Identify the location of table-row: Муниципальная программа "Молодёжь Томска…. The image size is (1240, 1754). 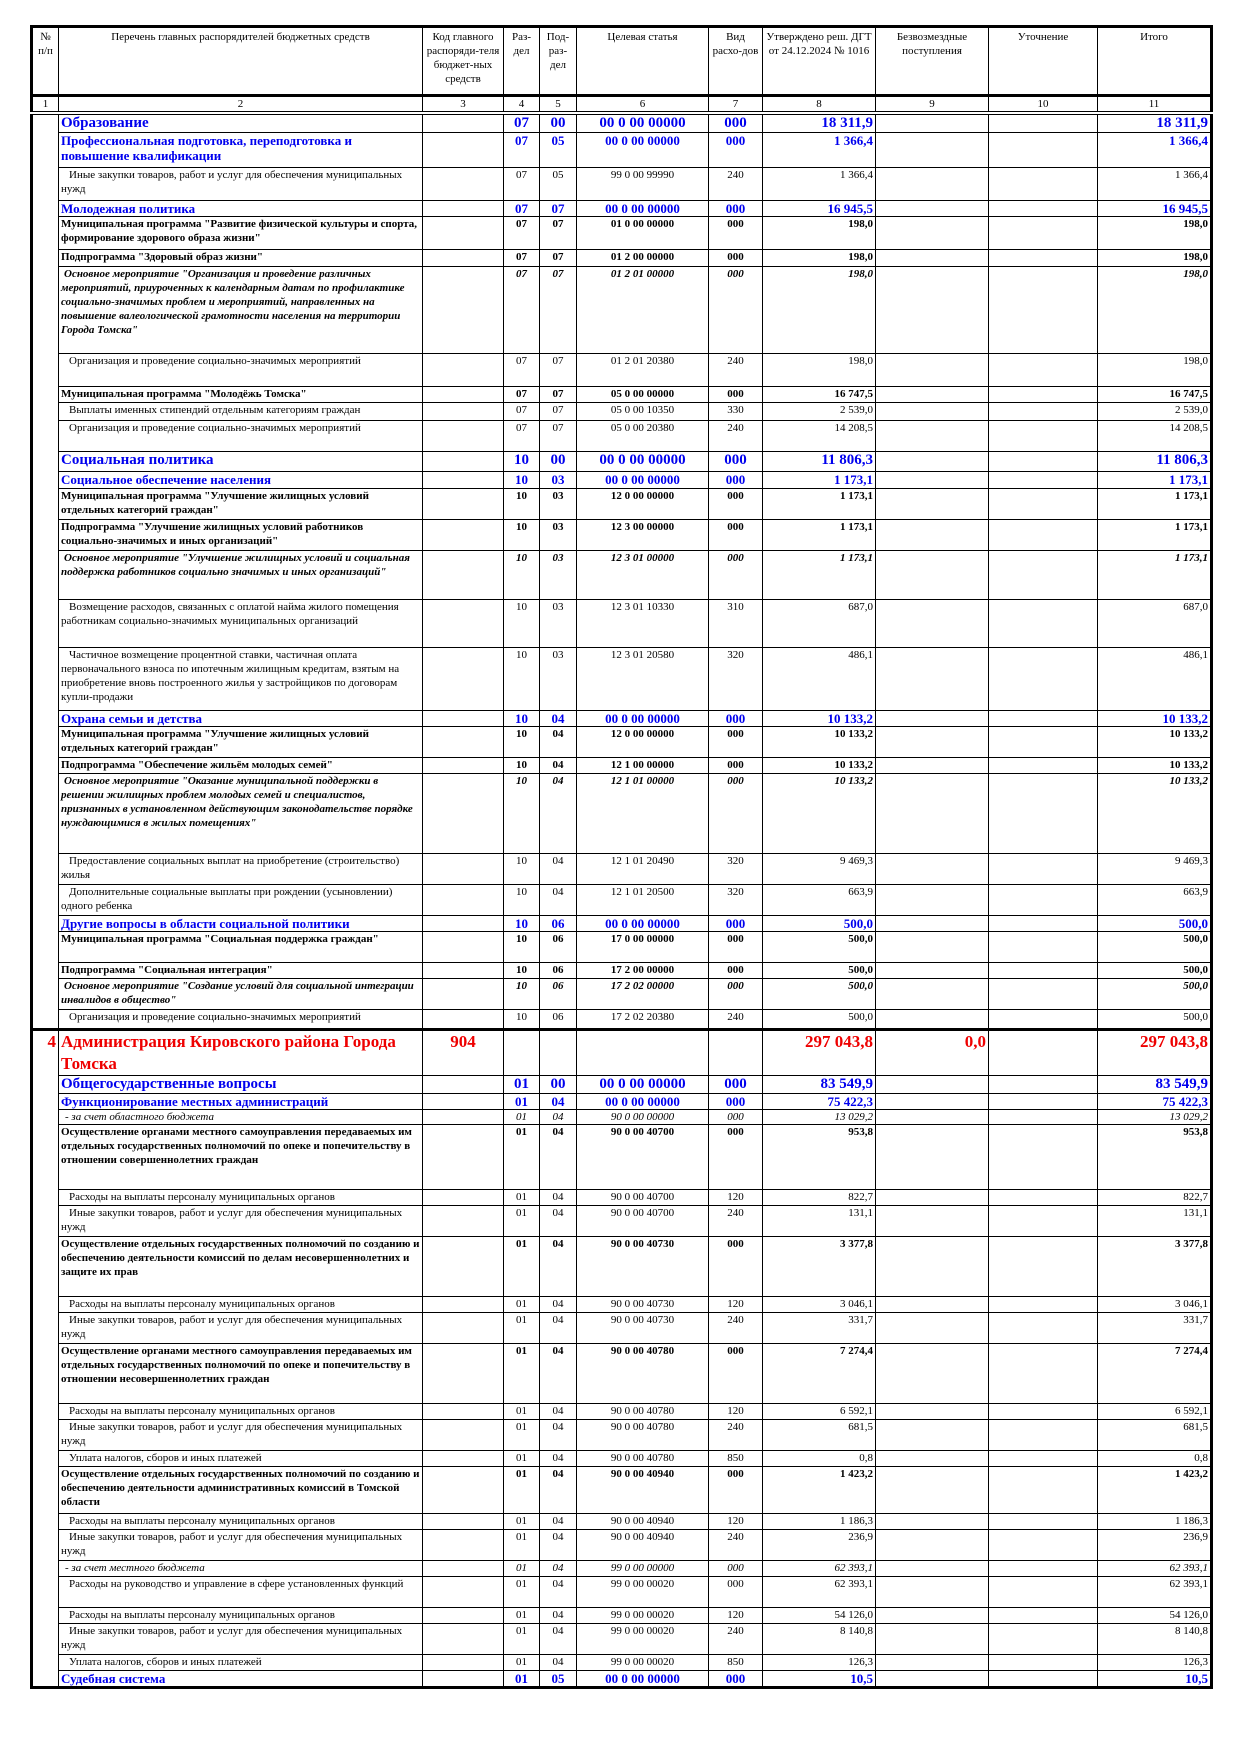
(621, 394).